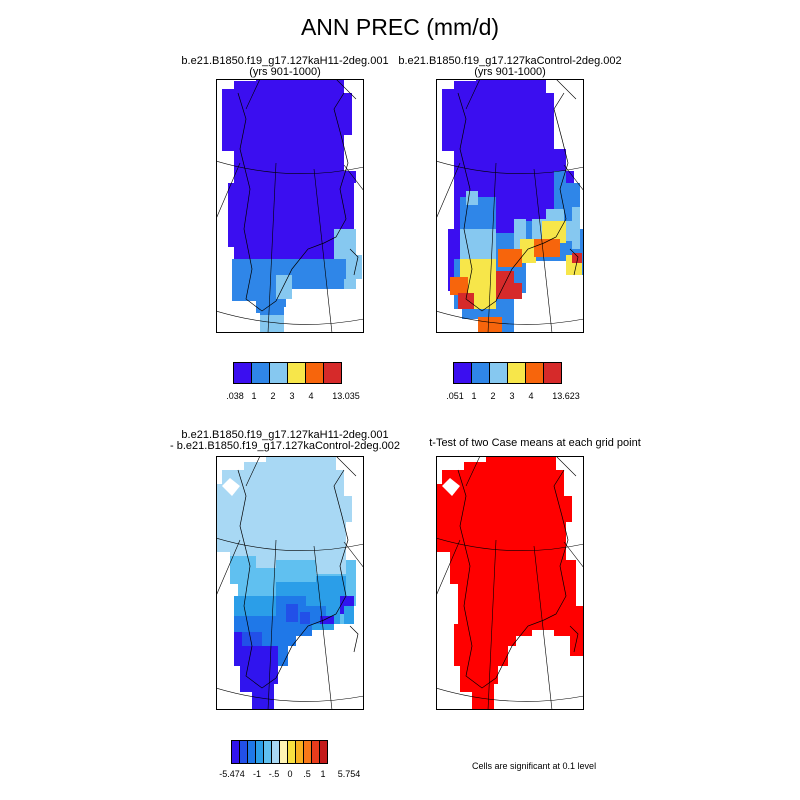  Describe the element at coordinates (300, 397) in the screenshot. I see `panel-1-colorbar-ticks: .038 1 2 3 4 13.035` at that location.